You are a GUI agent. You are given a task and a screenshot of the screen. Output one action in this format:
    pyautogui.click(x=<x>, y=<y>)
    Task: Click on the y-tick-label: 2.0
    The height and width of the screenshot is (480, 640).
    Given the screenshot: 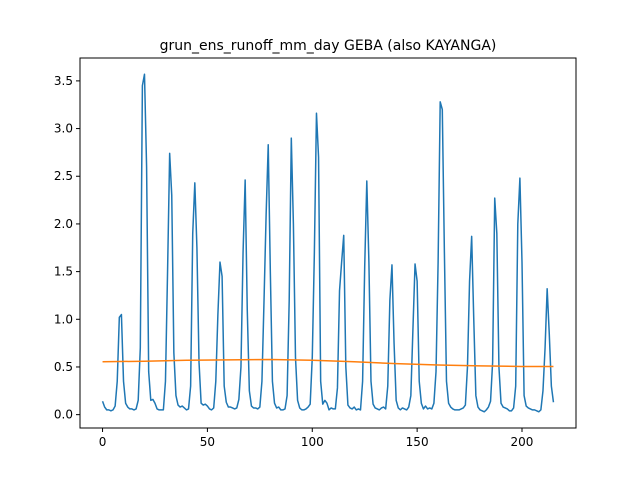 What is the action you would take?
    pyautogui.click(x=63, y=224)
    